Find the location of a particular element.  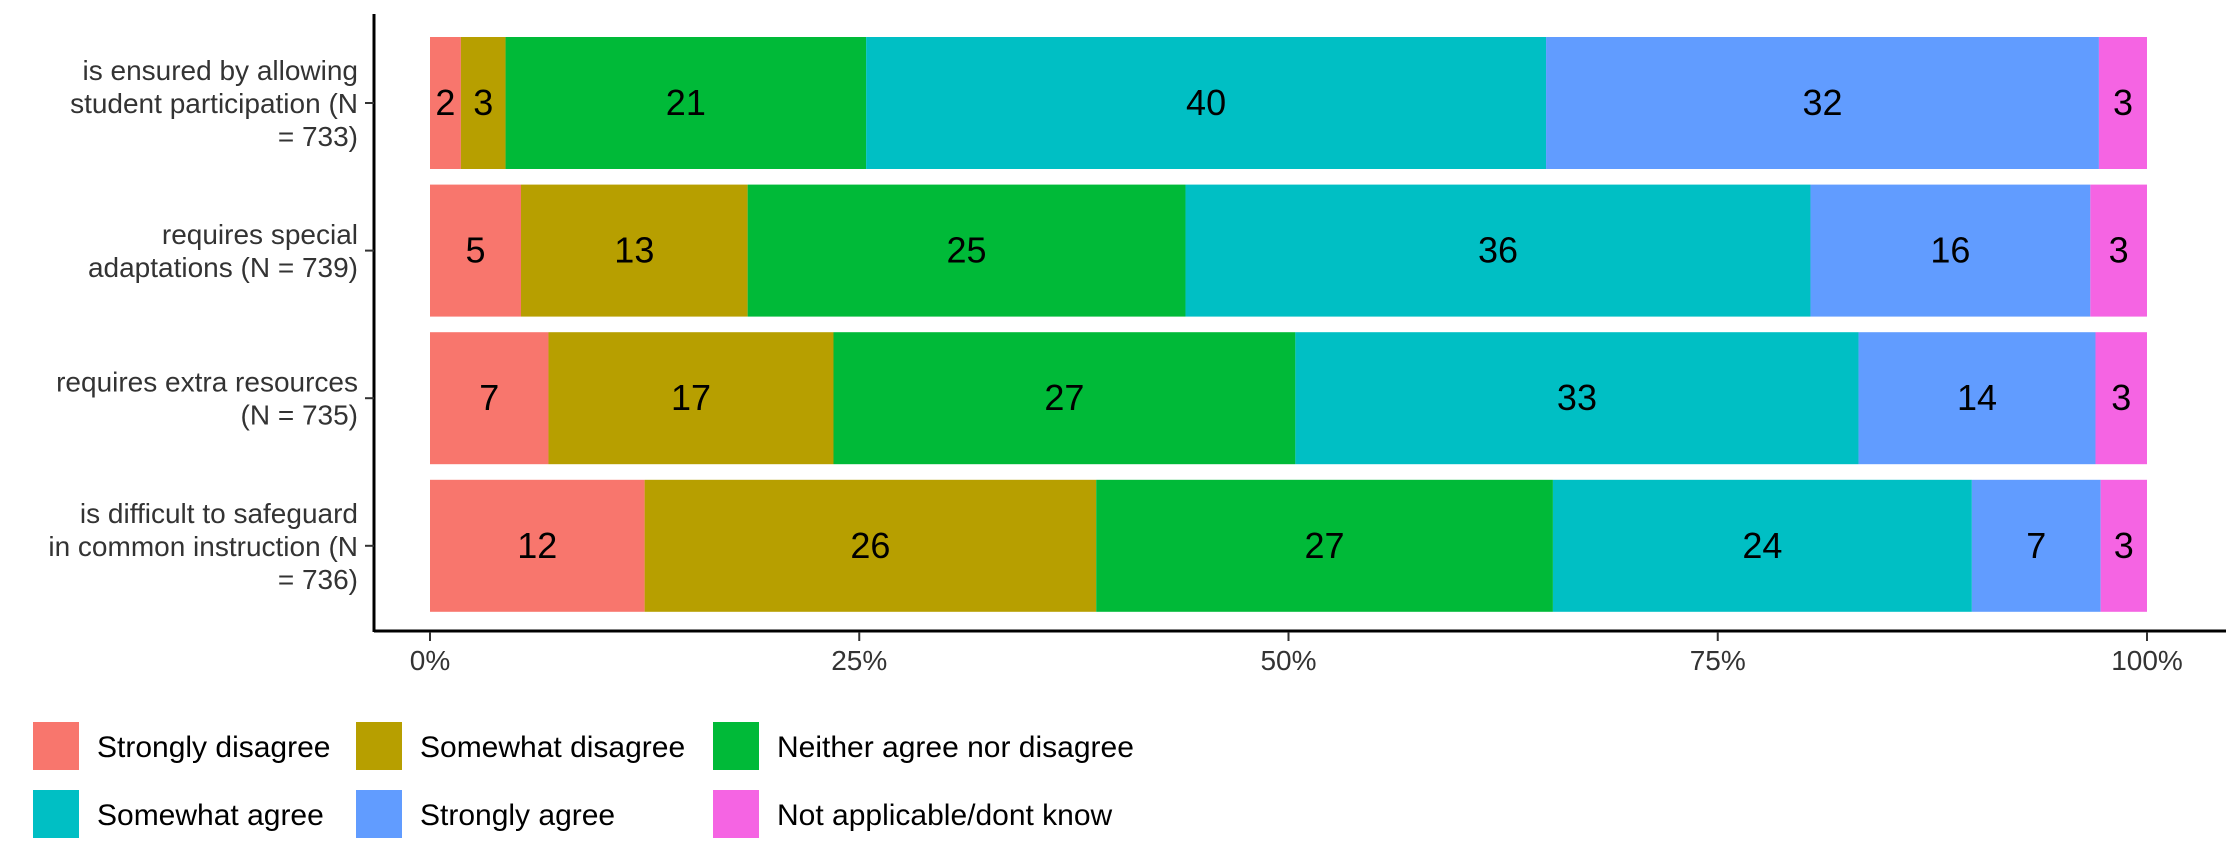

category-label: (N = 735) is located at coordinates (300, 415).